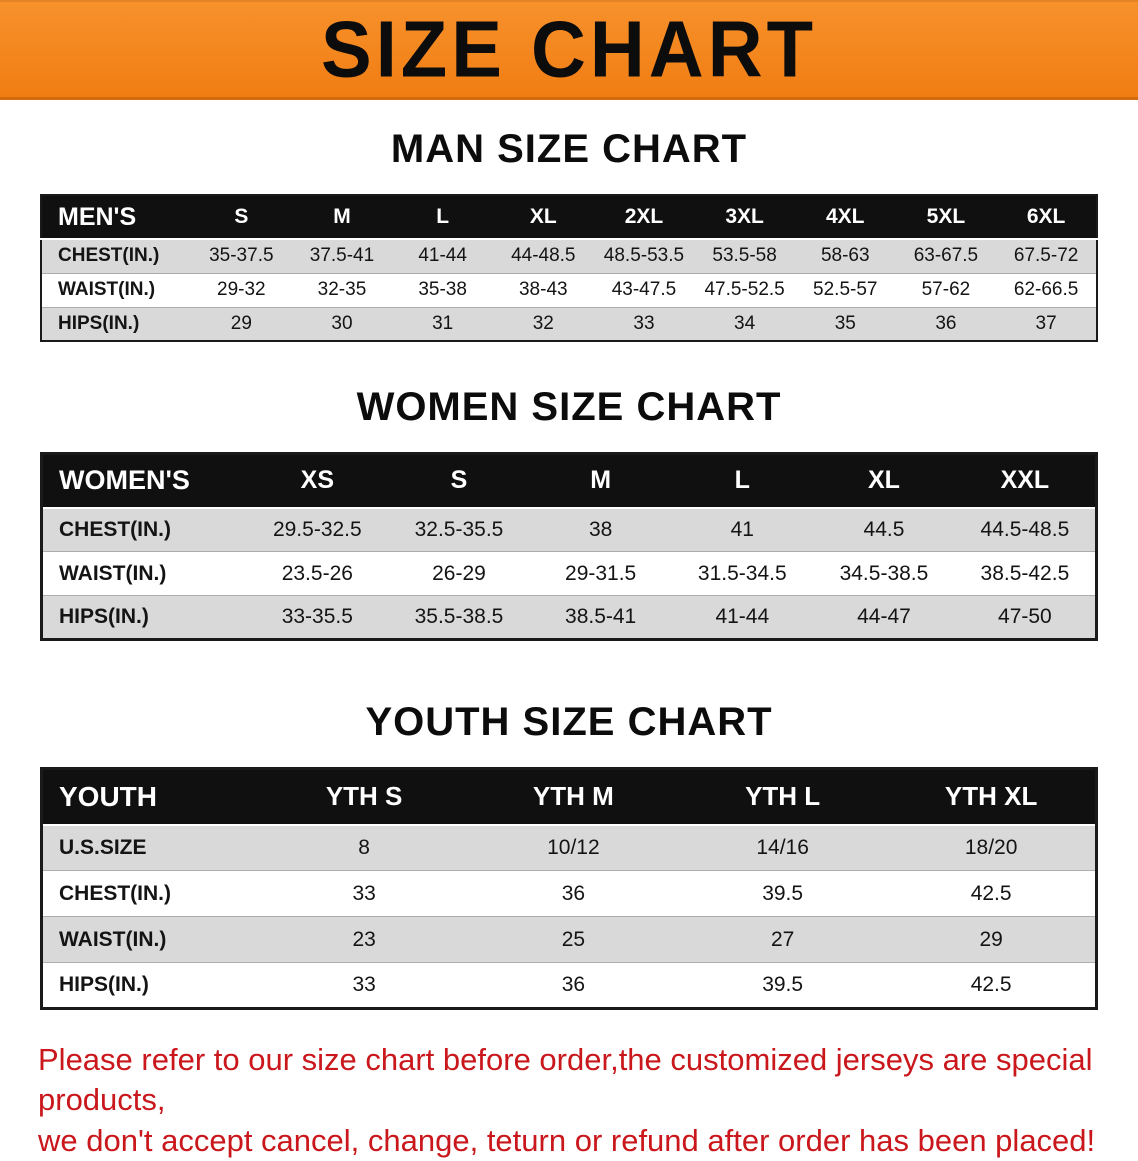 The height and width of the screenshot is (1161, 1138). What do you see at coordinates (1046, 256) in the screenshot?
I see `size-value: 67.5-72` at bounding box center [1046, 256].